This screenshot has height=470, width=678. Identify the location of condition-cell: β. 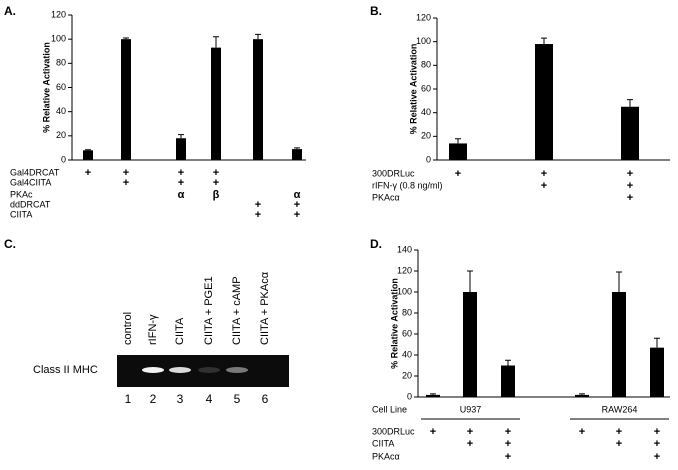
(216, 195).